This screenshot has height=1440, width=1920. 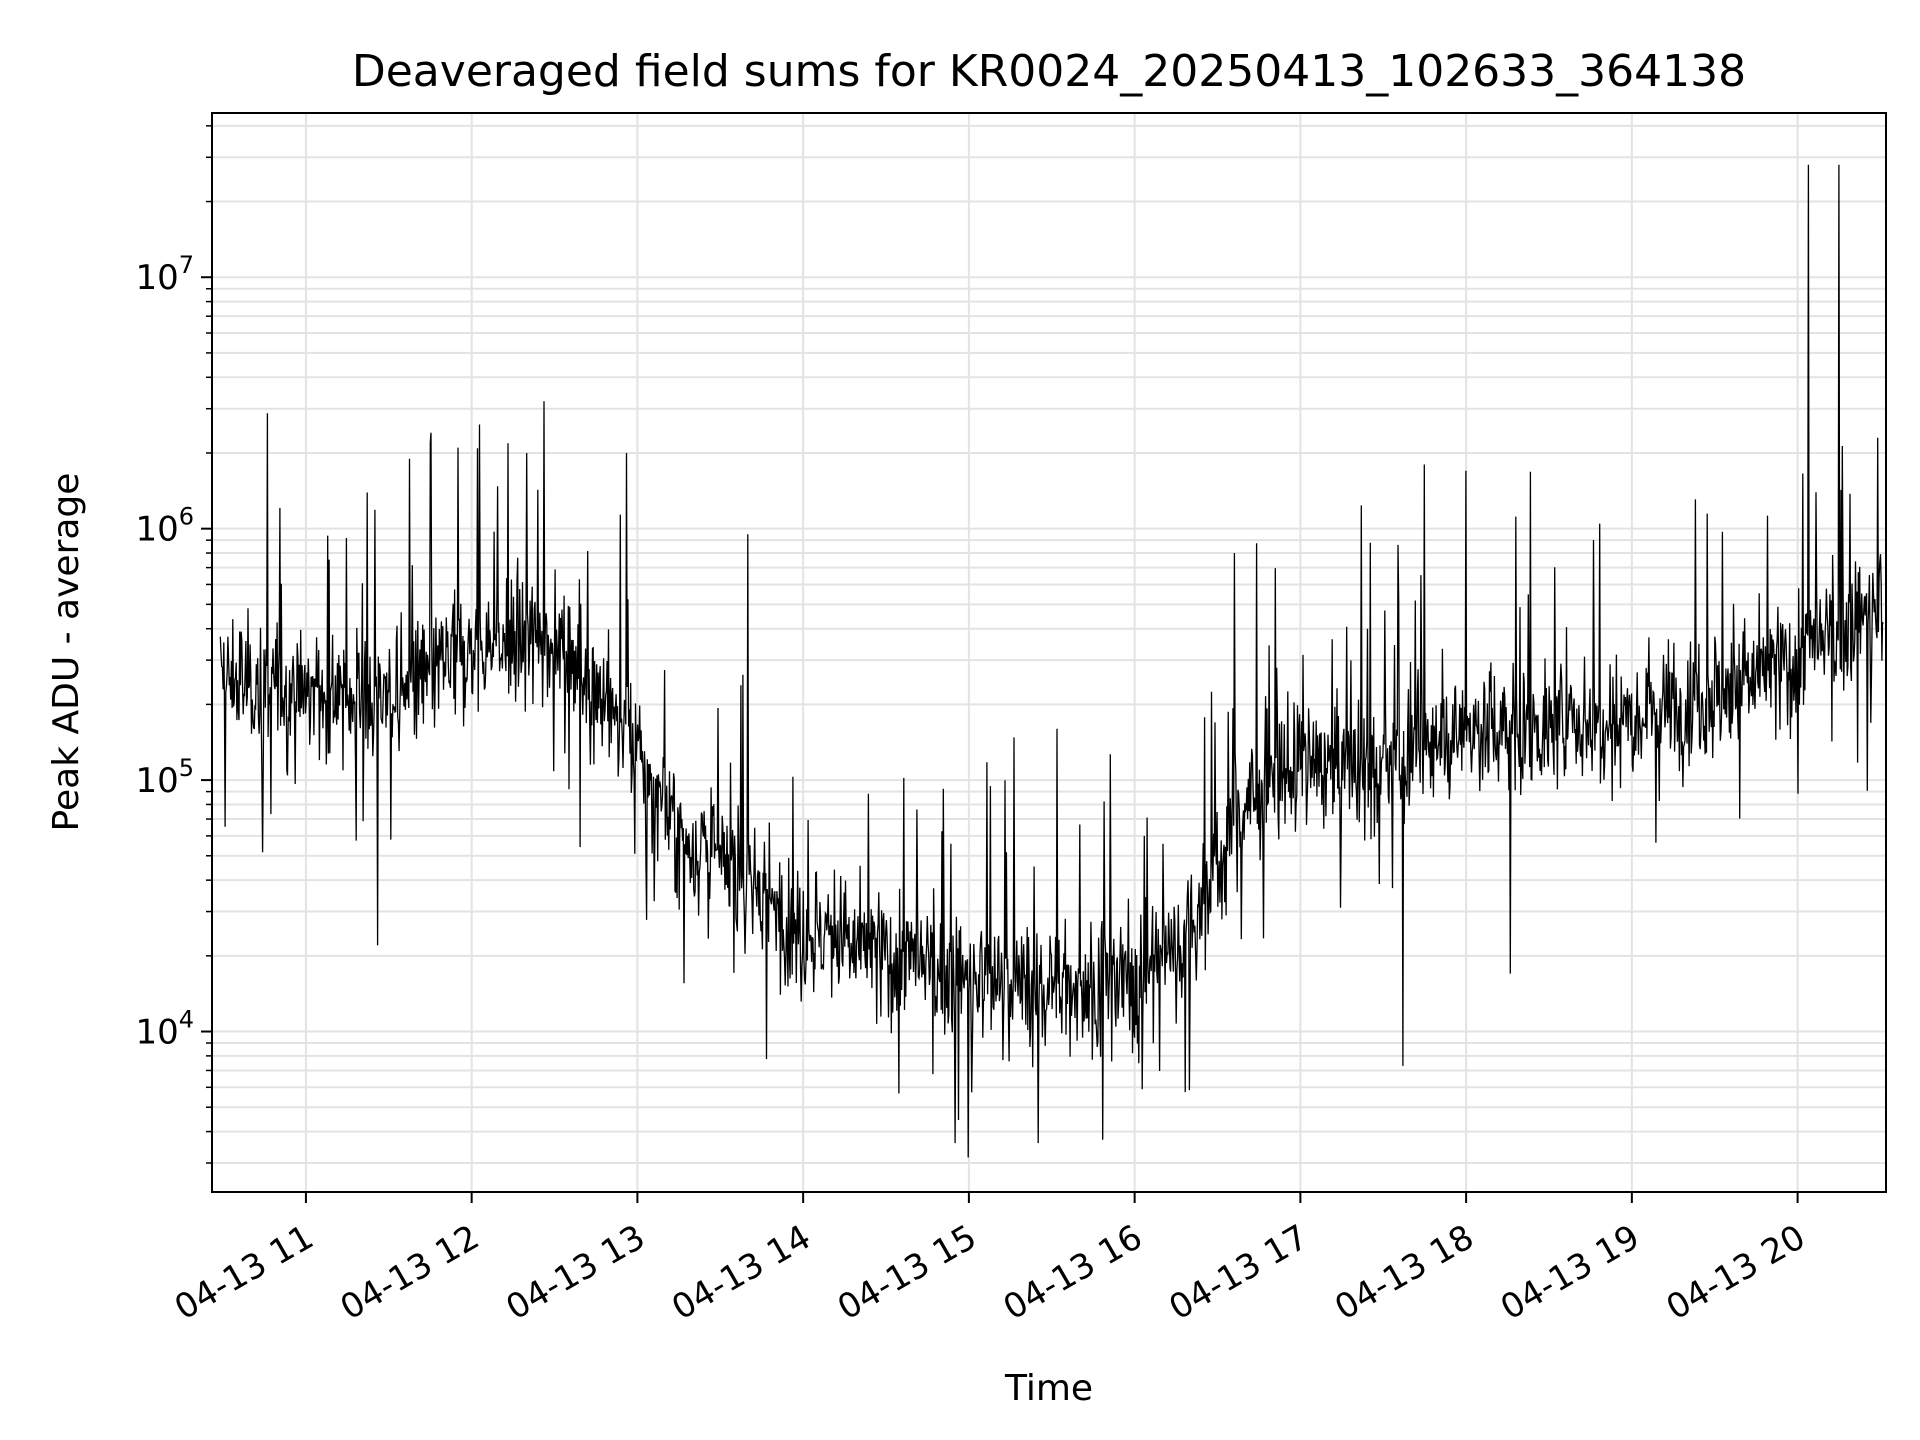 I want to click on x-axis-label: Time, so click(x=1048, y=1388).